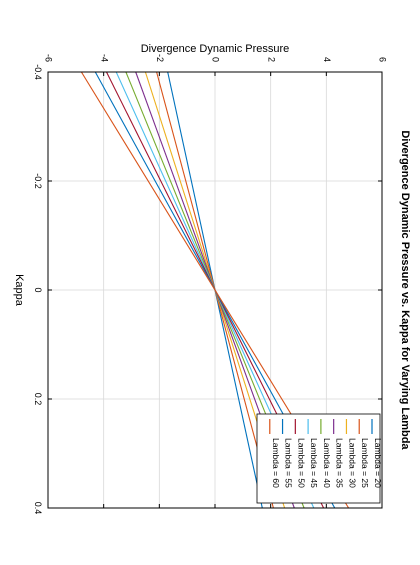 Image resolution: width=420 pixels, height=565 pixels. I want to click on tick-label-pressure: 0, so click(216, 59).